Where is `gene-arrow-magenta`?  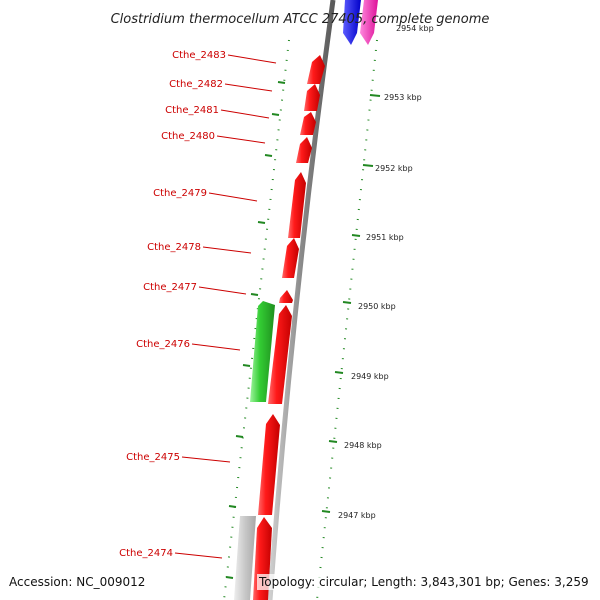 gene-arrow-magenta is located at coordinates (369, 22).